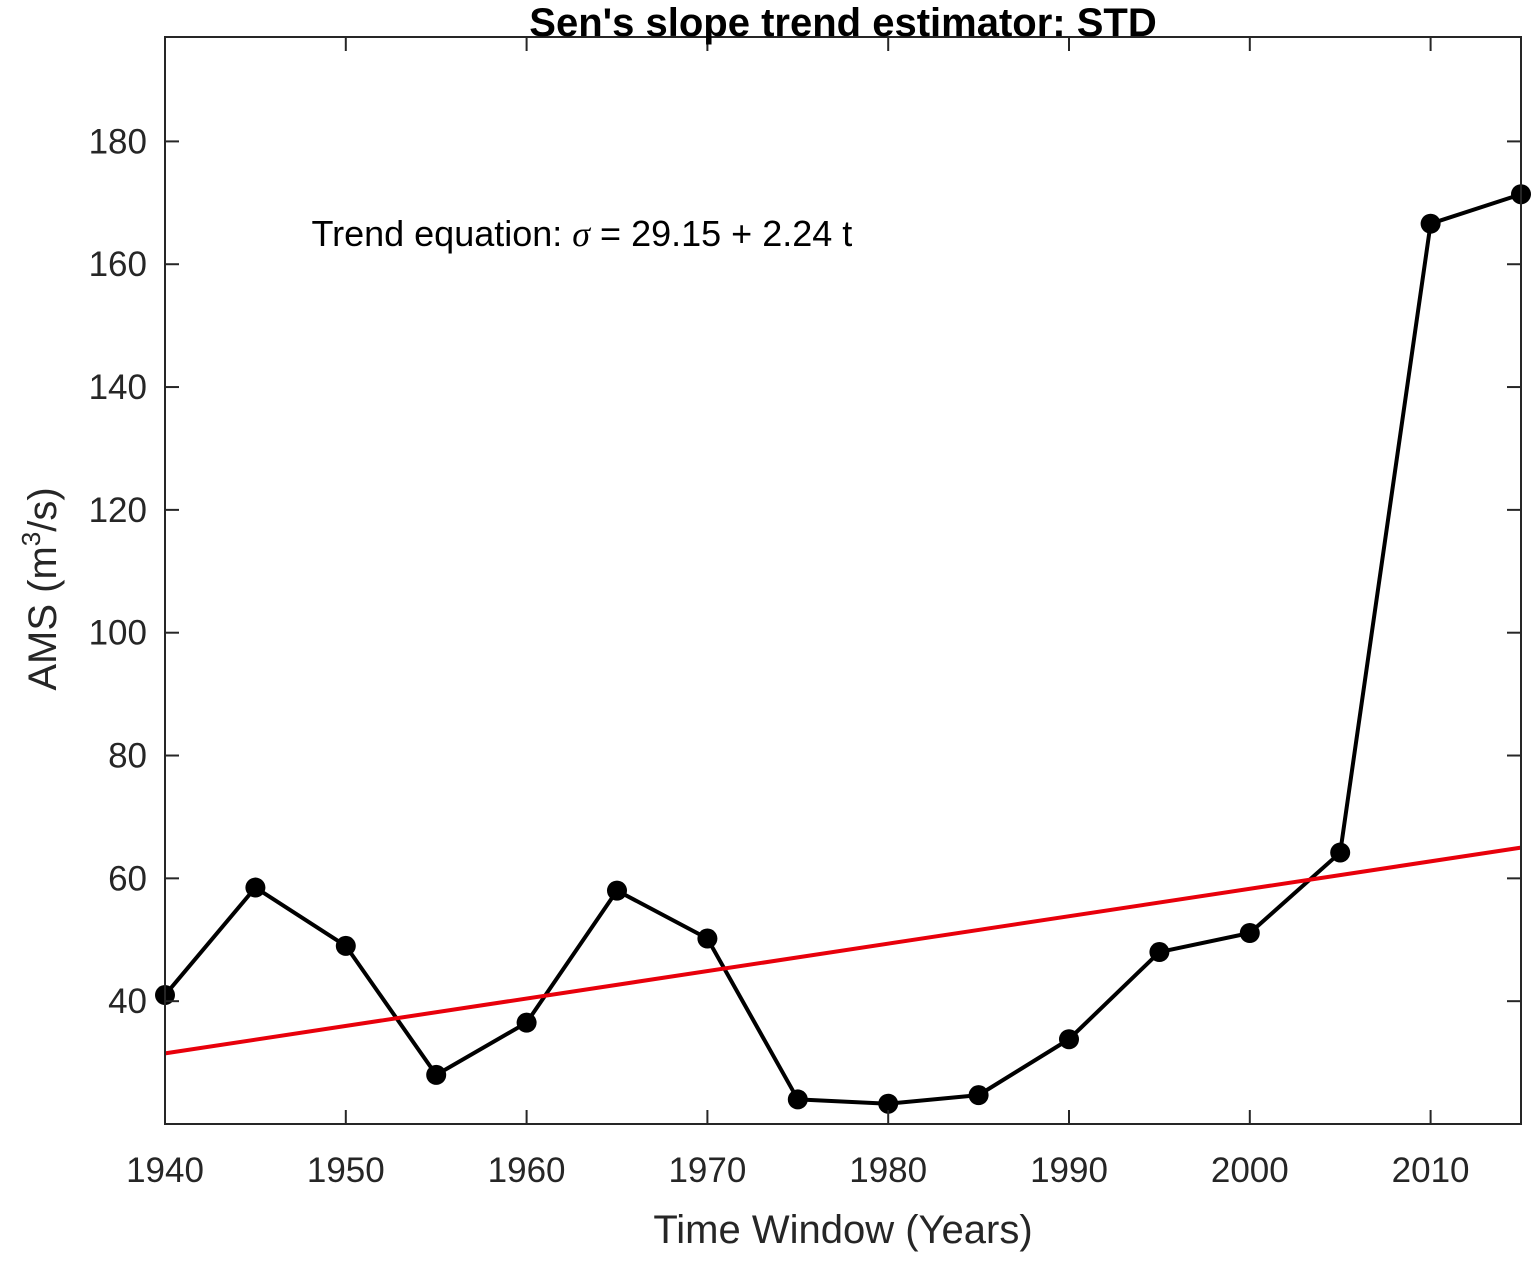 This screenshot has height=1261, width=1538. I want to click on y-tick-label: 180, so click(118, 141).